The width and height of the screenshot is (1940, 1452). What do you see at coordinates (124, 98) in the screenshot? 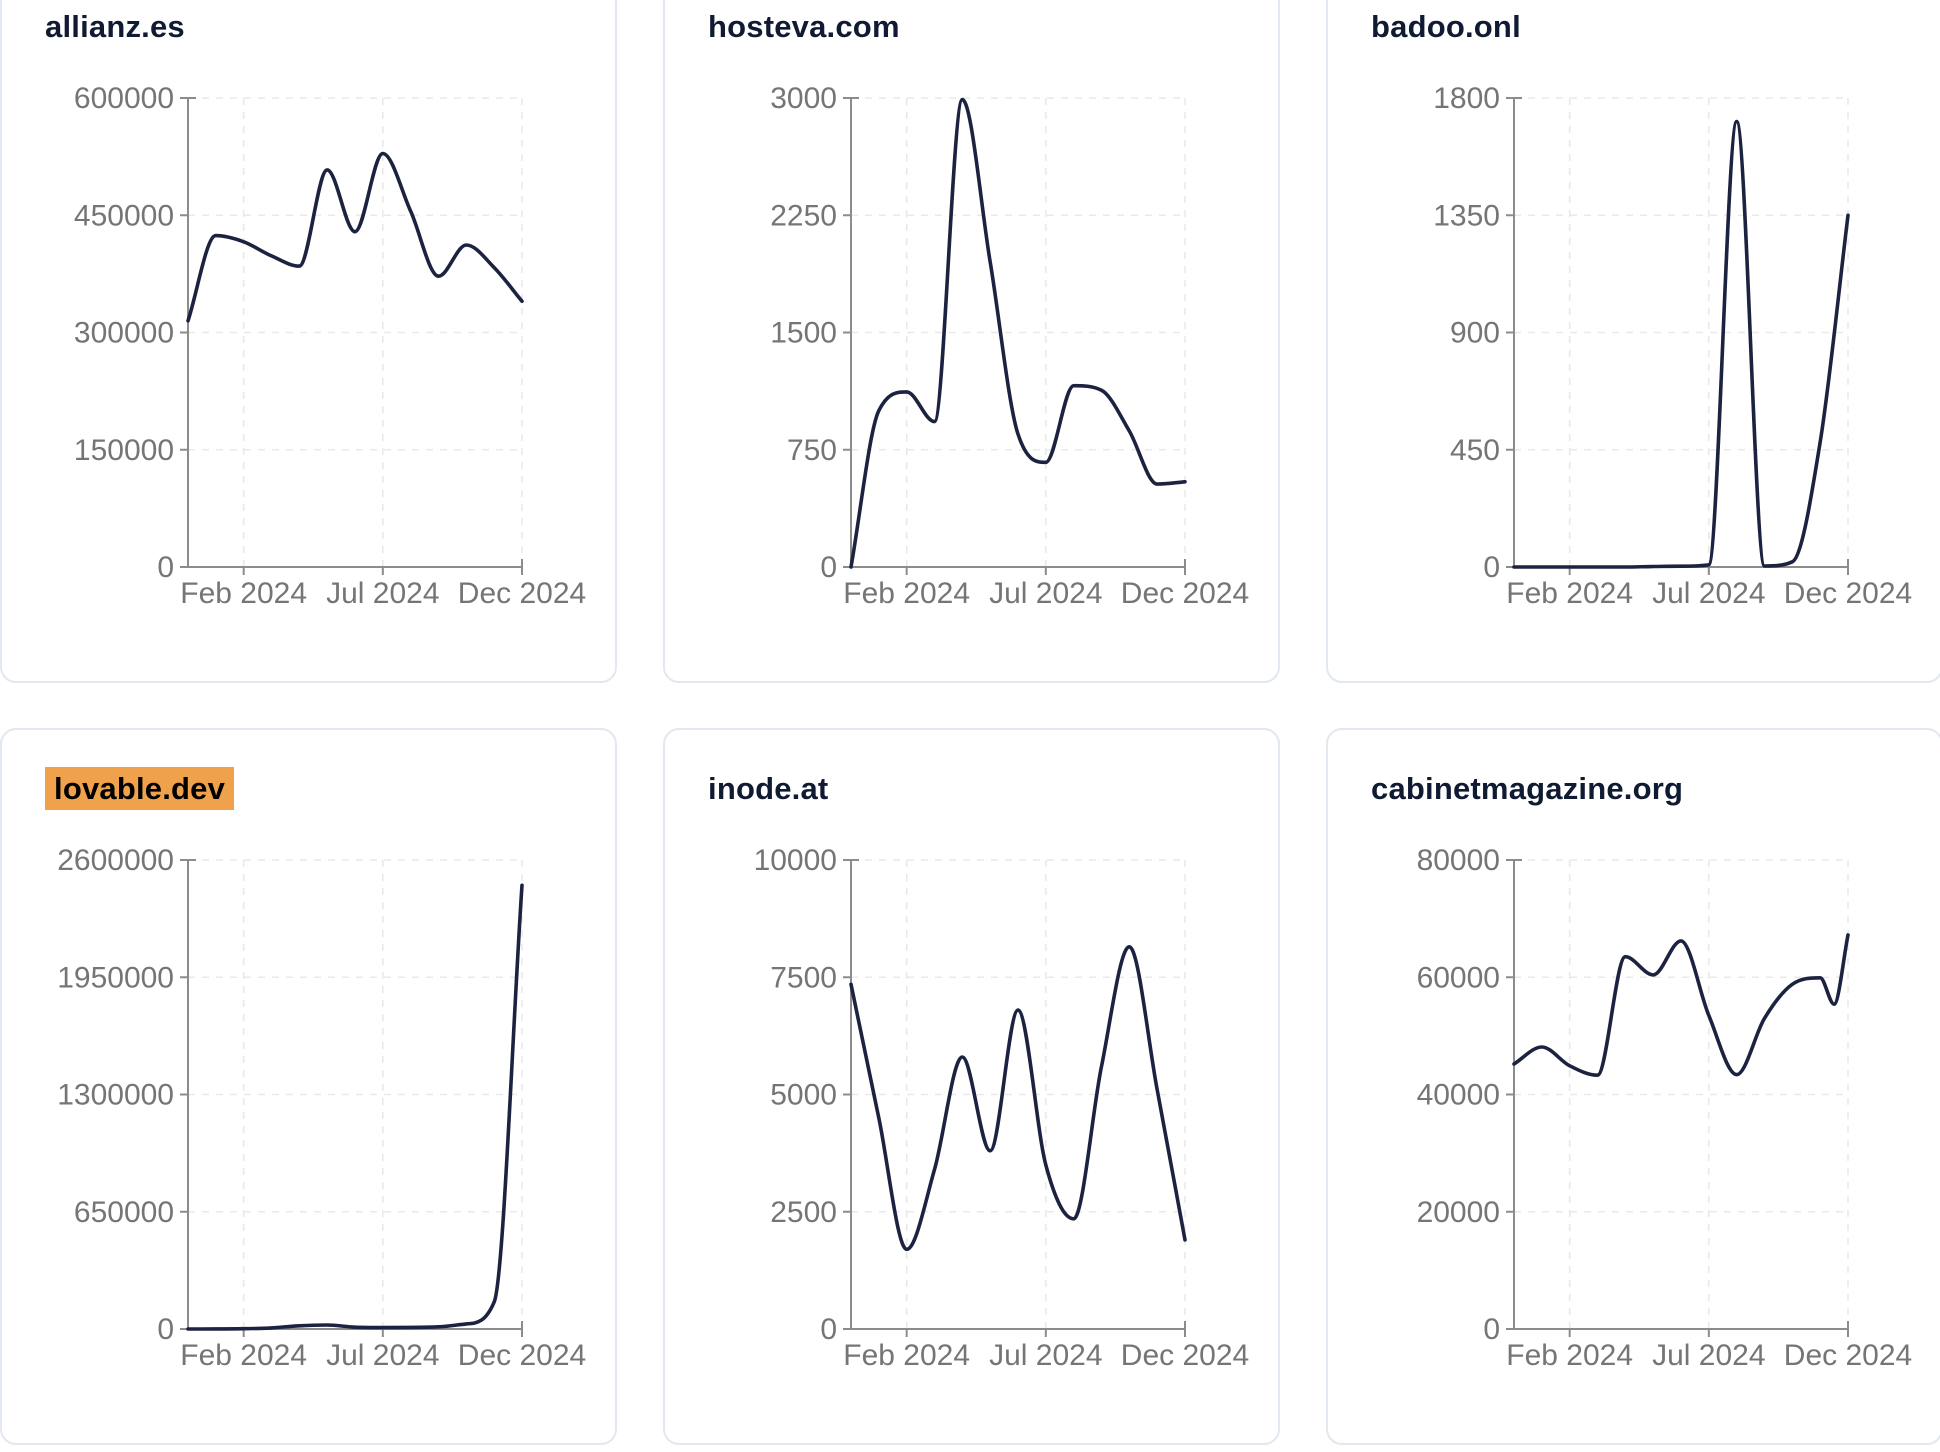
I see `y-tick-label: 600000` at bounding box center [124, 98].